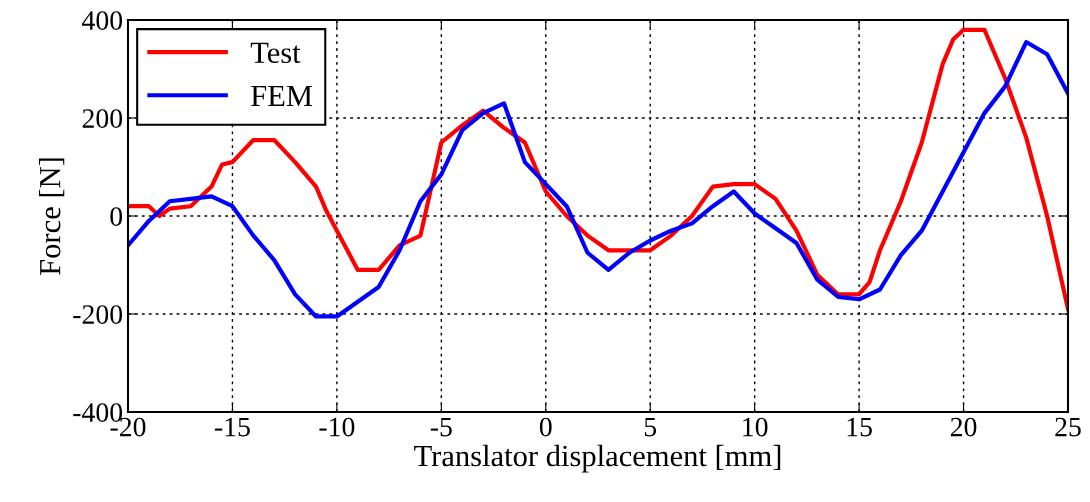 The width and height of the screenshot is (1090, 502). Describe the element at coordinates (755, 427) in the screenshot. I see `x-tick-label: 10` at that location.